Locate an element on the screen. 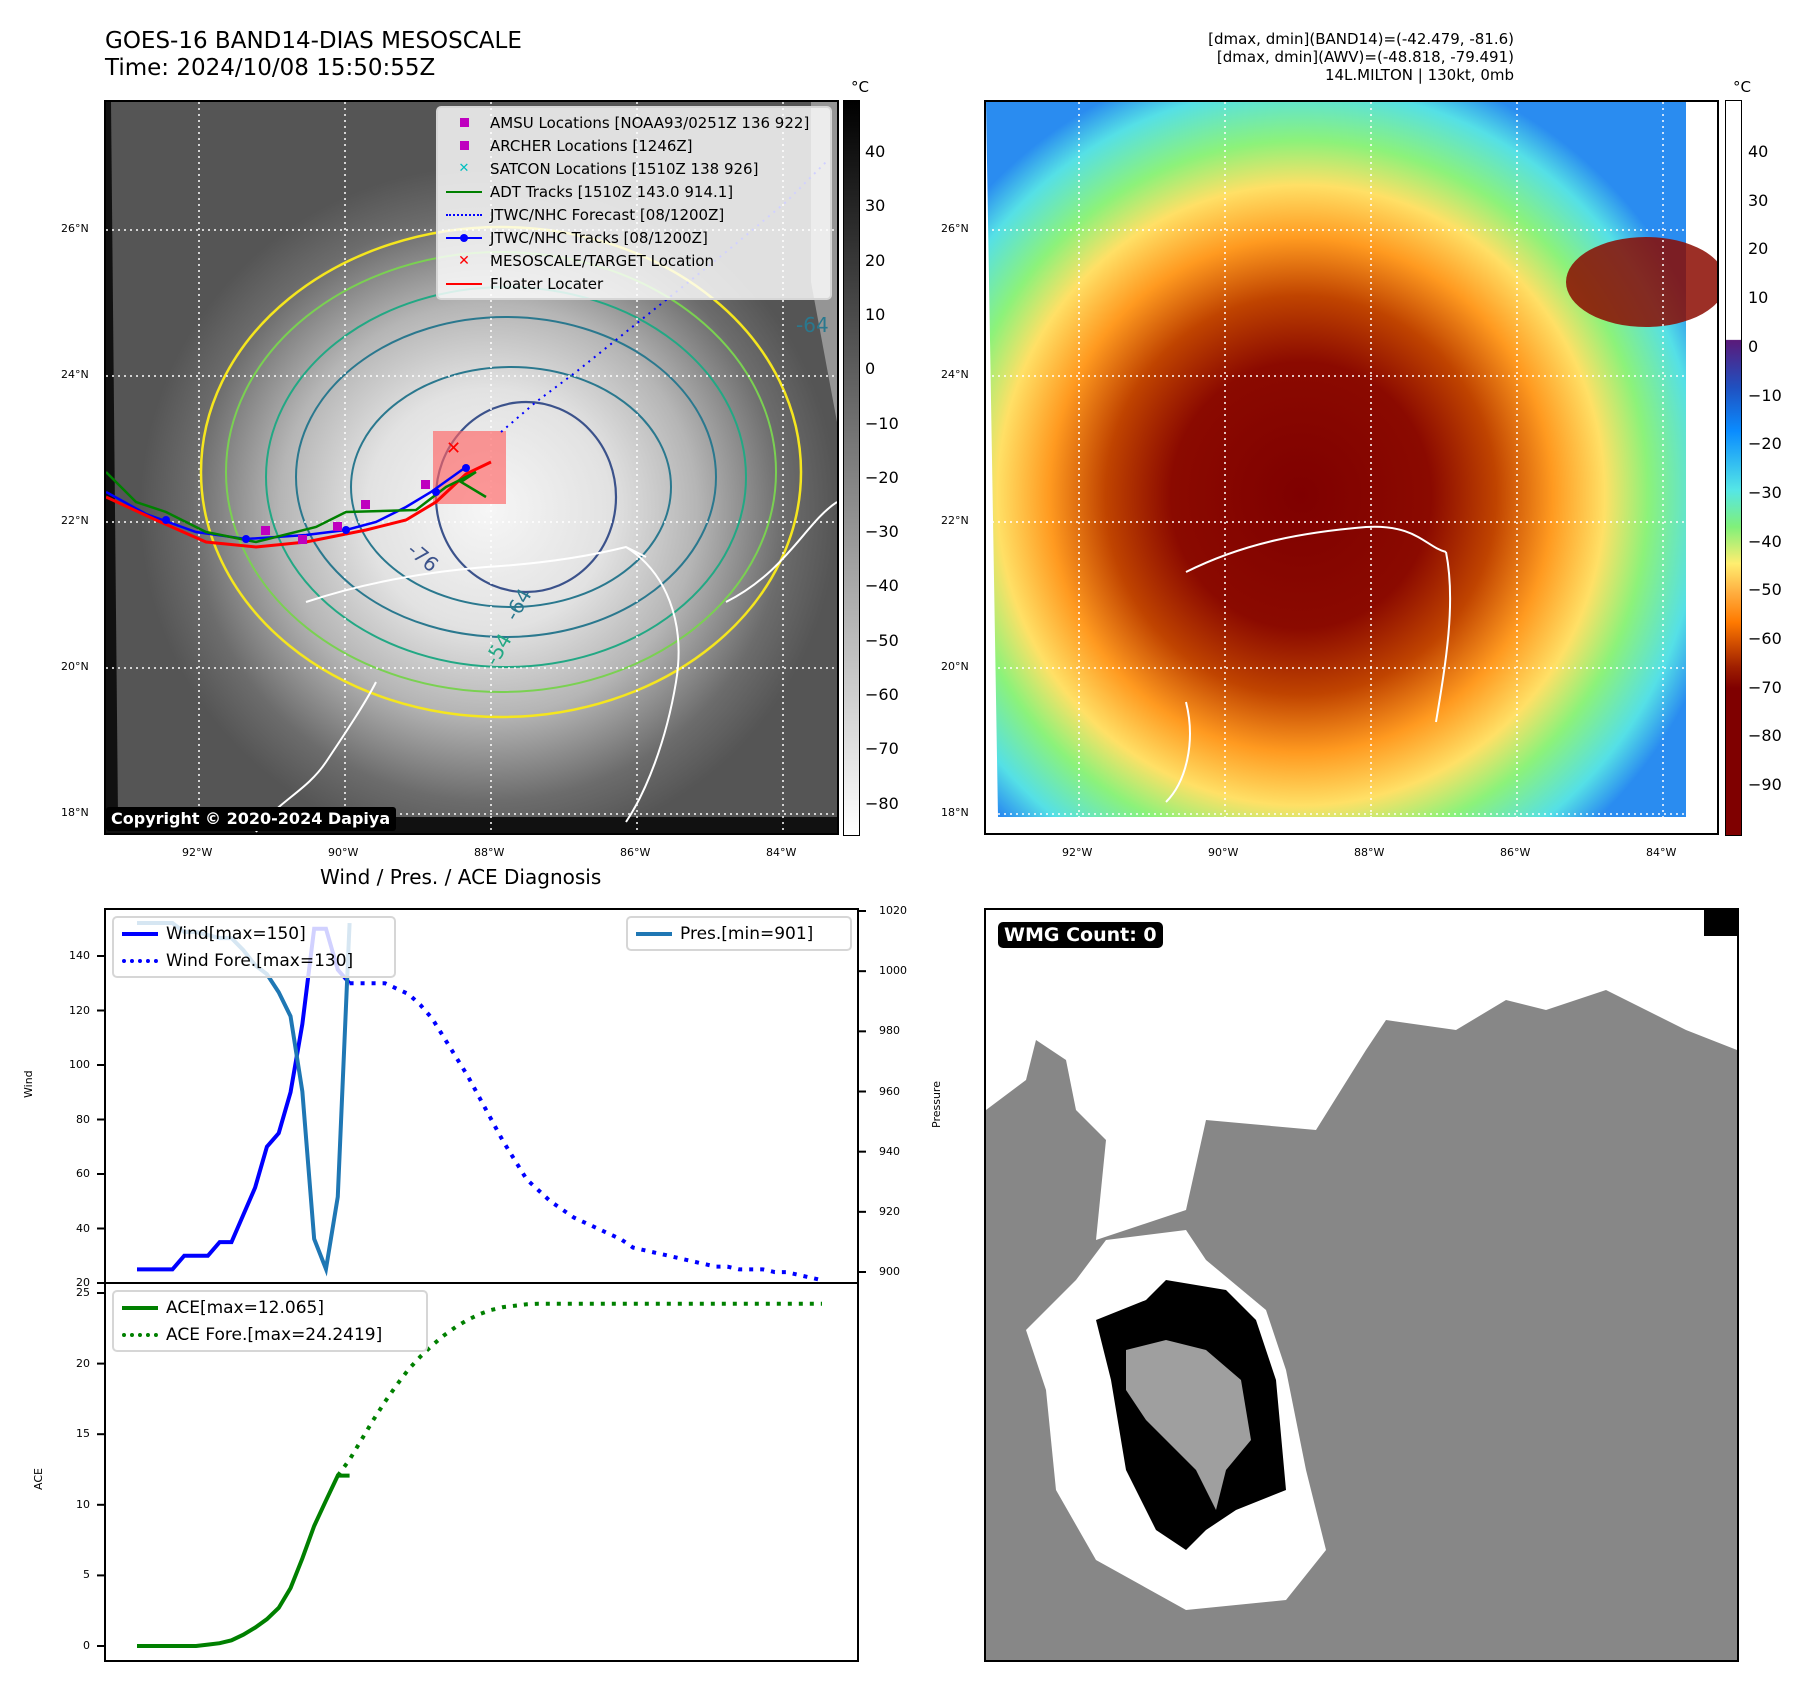 Image resolution: width=1797 pixels, height=1690 pixels. line-dot-icon is located at coordinates (464, 237).